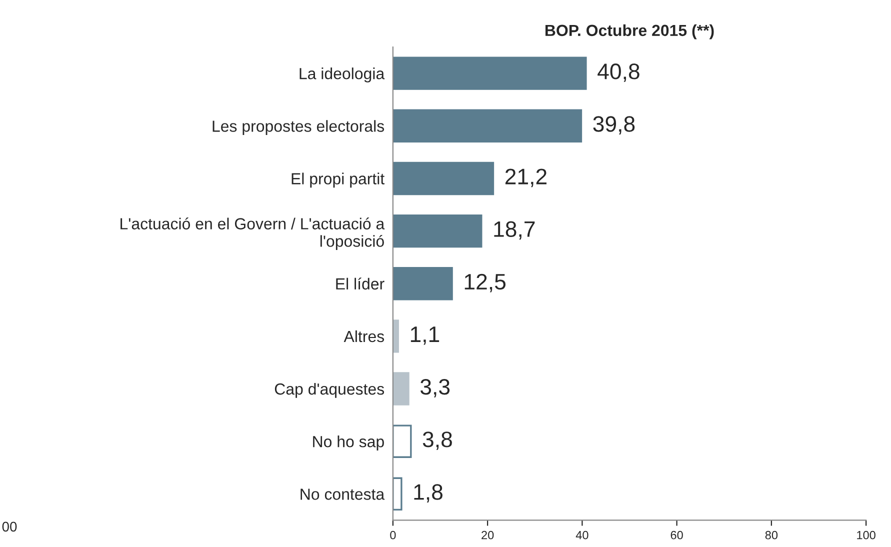  I want to click on data-label: 18,7, so click(514, 230).